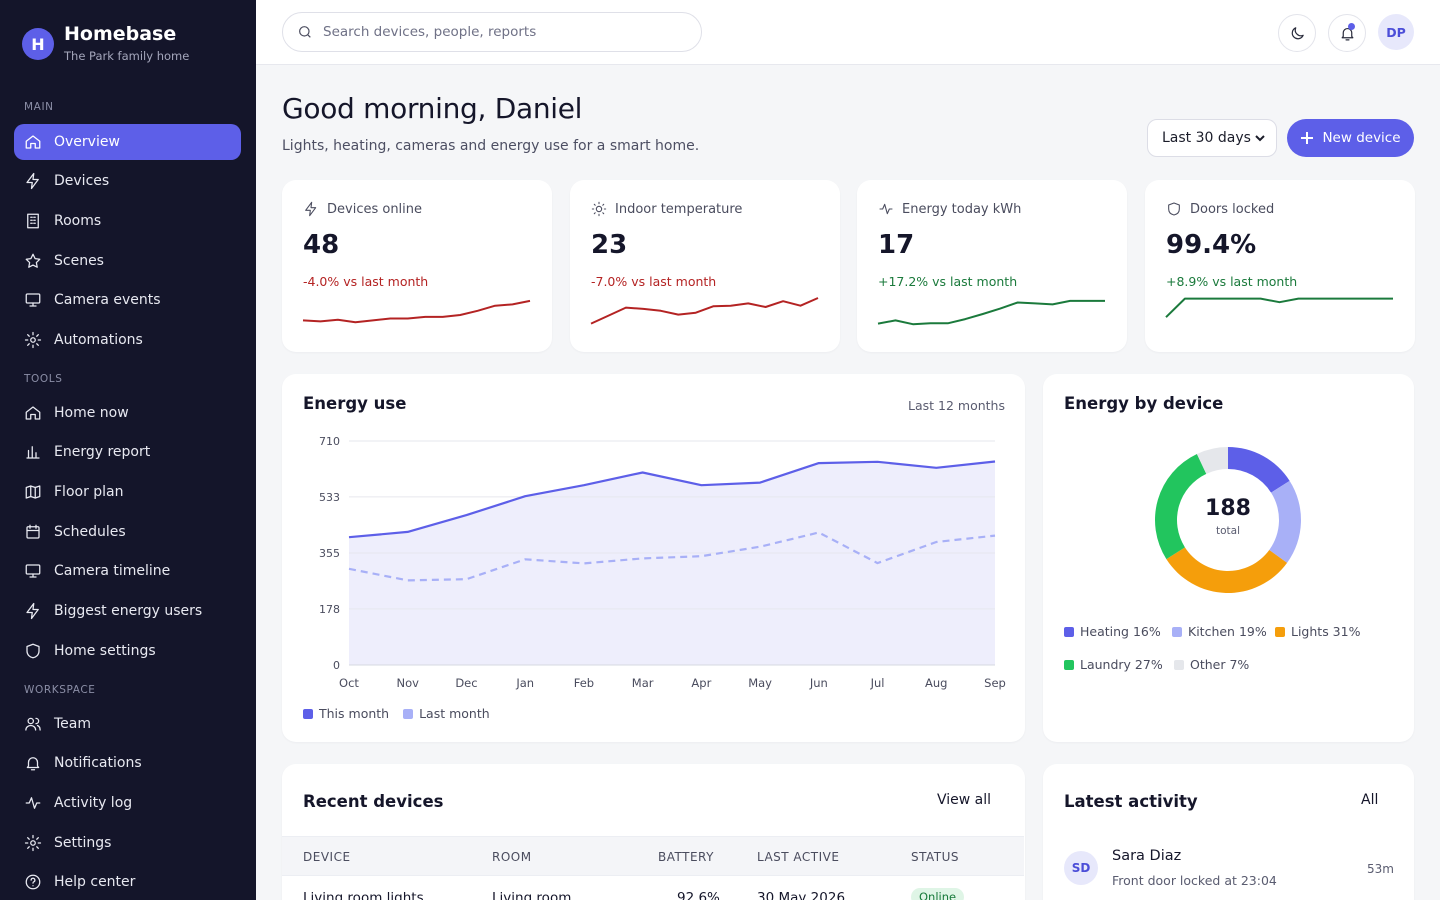 The image size is (1440, 900). Describe the element at coordinates (798, 857) in the screenshot. I see `column-last-active: LAST ACTIVE` at that location.